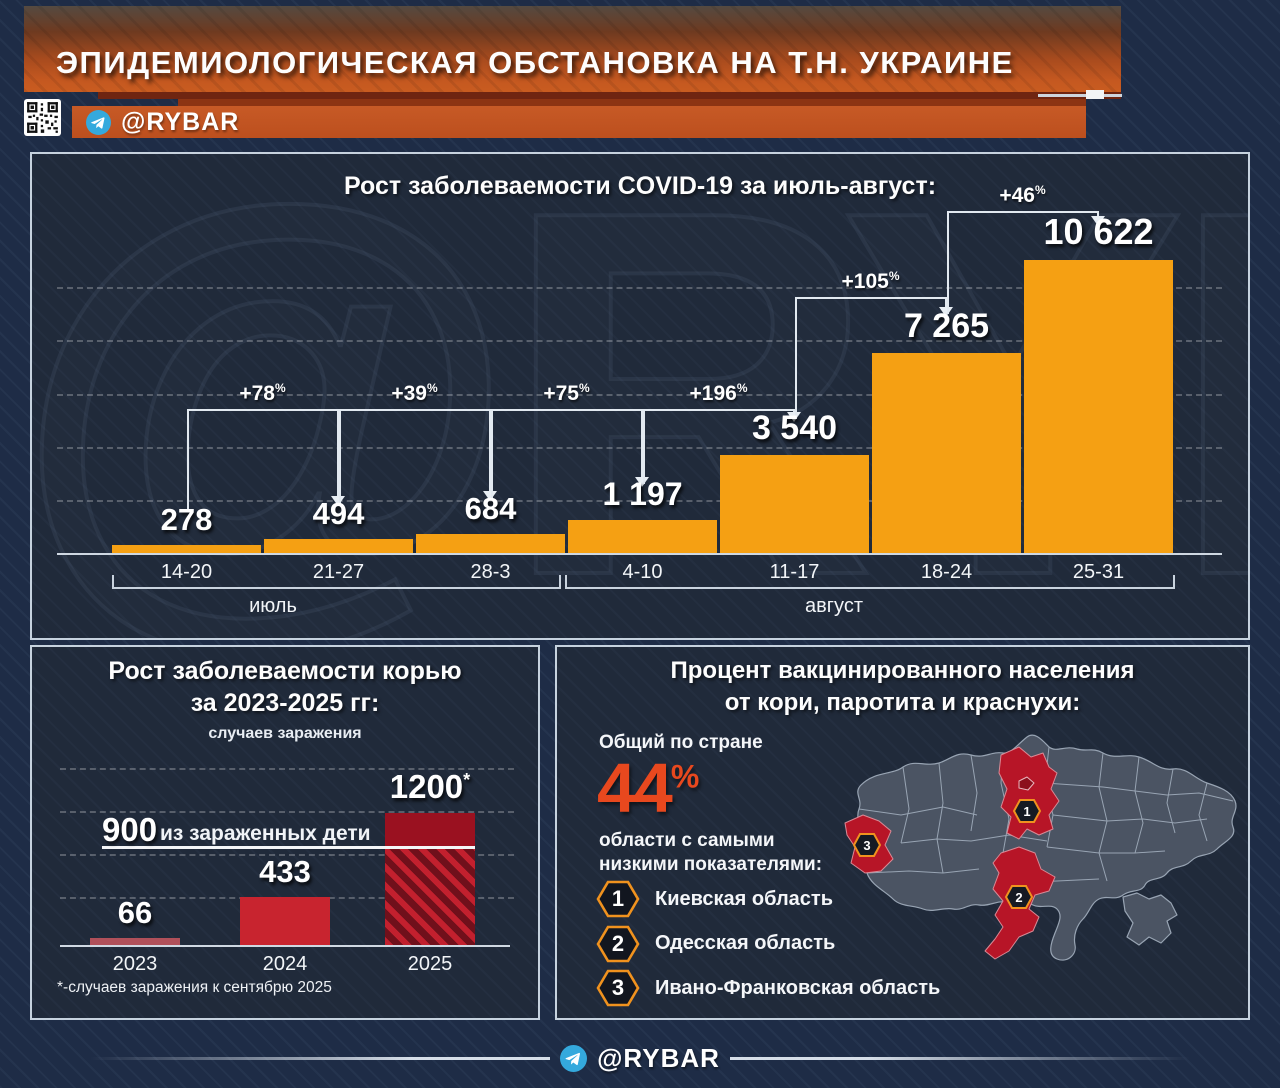  Describe the element at coordinates (130, 829) in the screenshot. I see `reference-value: 900` at that location.